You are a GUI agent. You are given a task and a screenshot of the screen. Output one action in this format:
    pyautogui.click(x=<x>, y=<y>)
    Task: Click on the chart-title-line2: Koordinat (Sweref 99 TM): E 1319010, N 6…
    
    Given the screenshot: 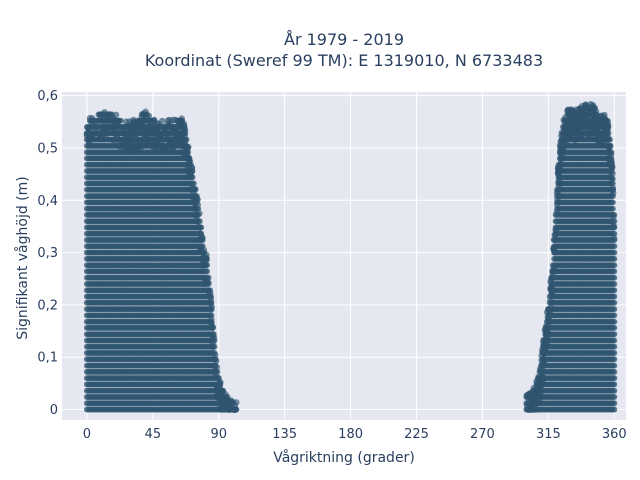 What is the action you would take?
    pyautogui.click(x=344, y=60)
    